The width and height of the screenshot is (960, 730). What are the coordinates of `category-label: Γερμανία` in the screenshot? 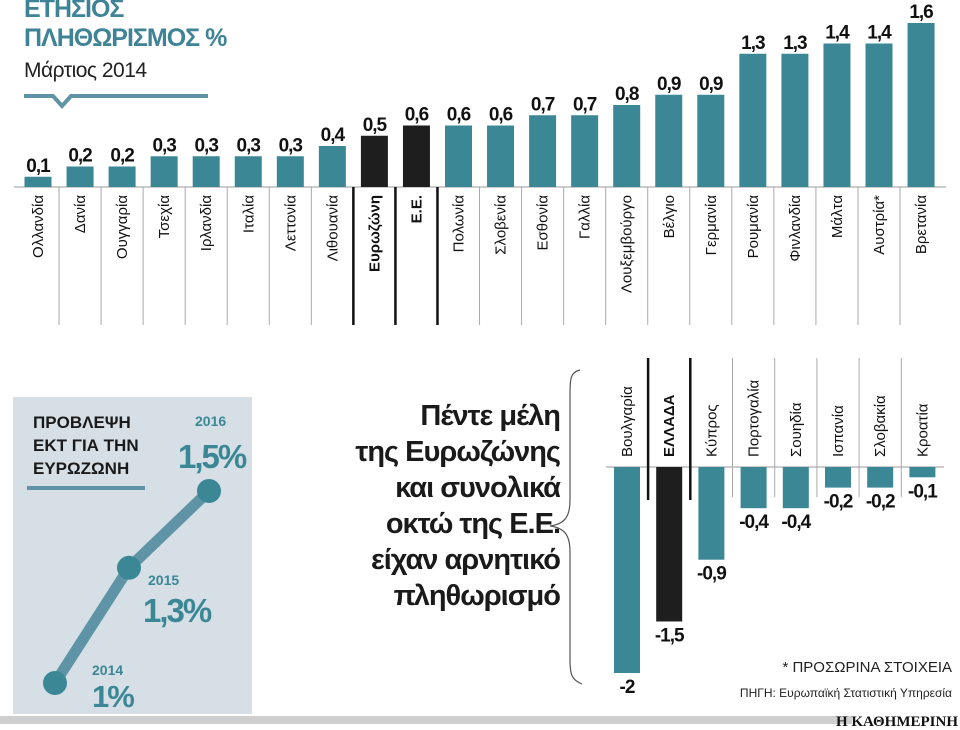 It's located at (711, 225).